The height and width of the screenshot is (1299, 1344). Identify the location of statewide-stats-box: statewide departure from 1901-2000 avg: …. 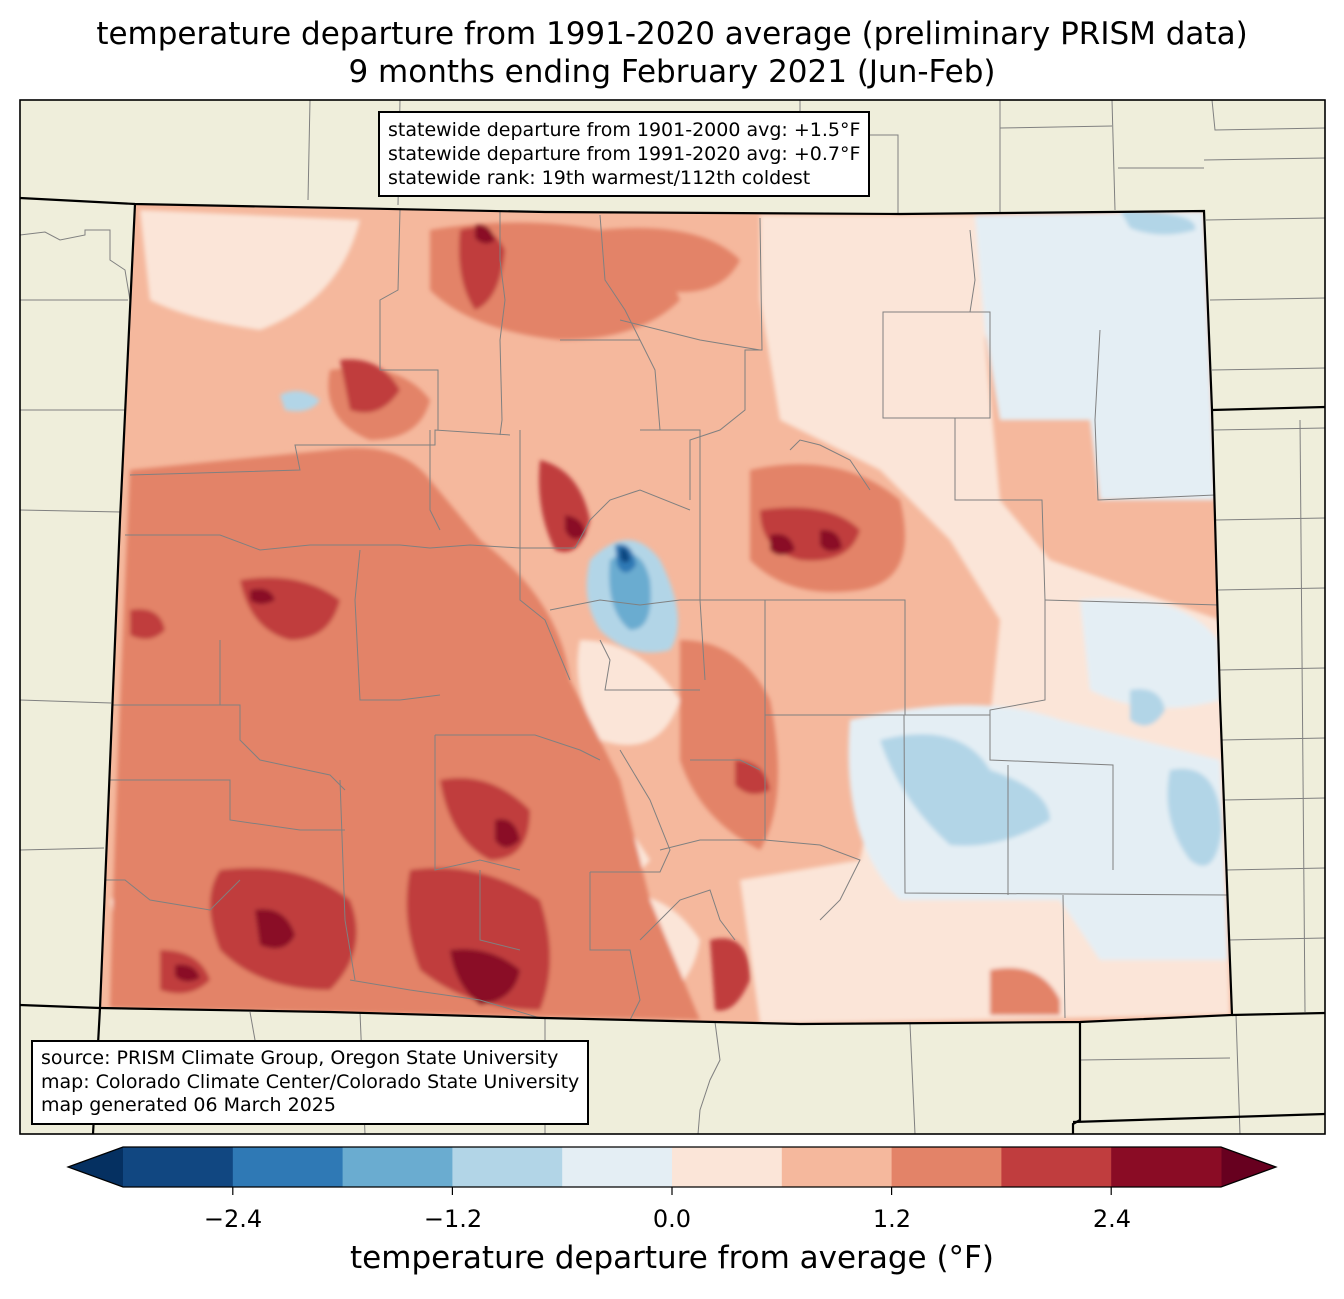
(624, 154).